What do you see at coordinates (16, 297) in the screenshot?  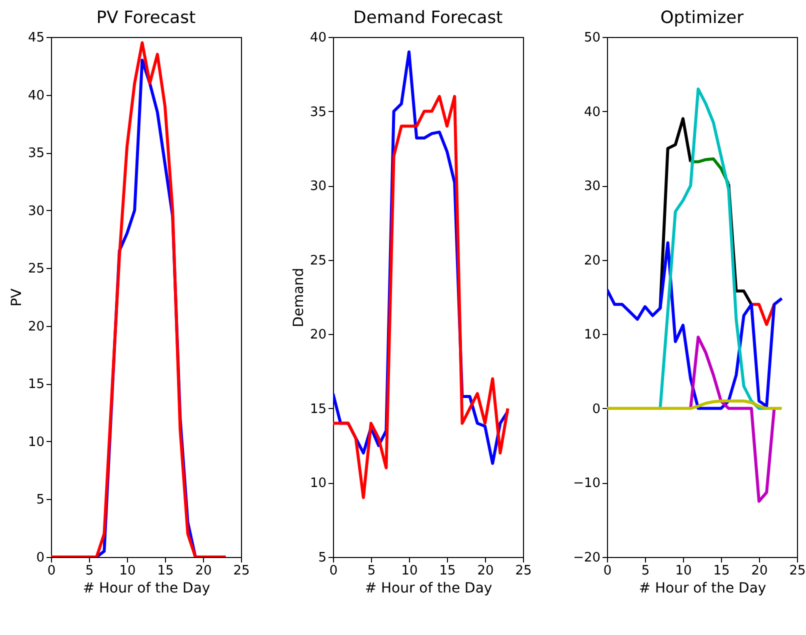 I see `y-axis-title: PV` at bounding box center [16, 297].